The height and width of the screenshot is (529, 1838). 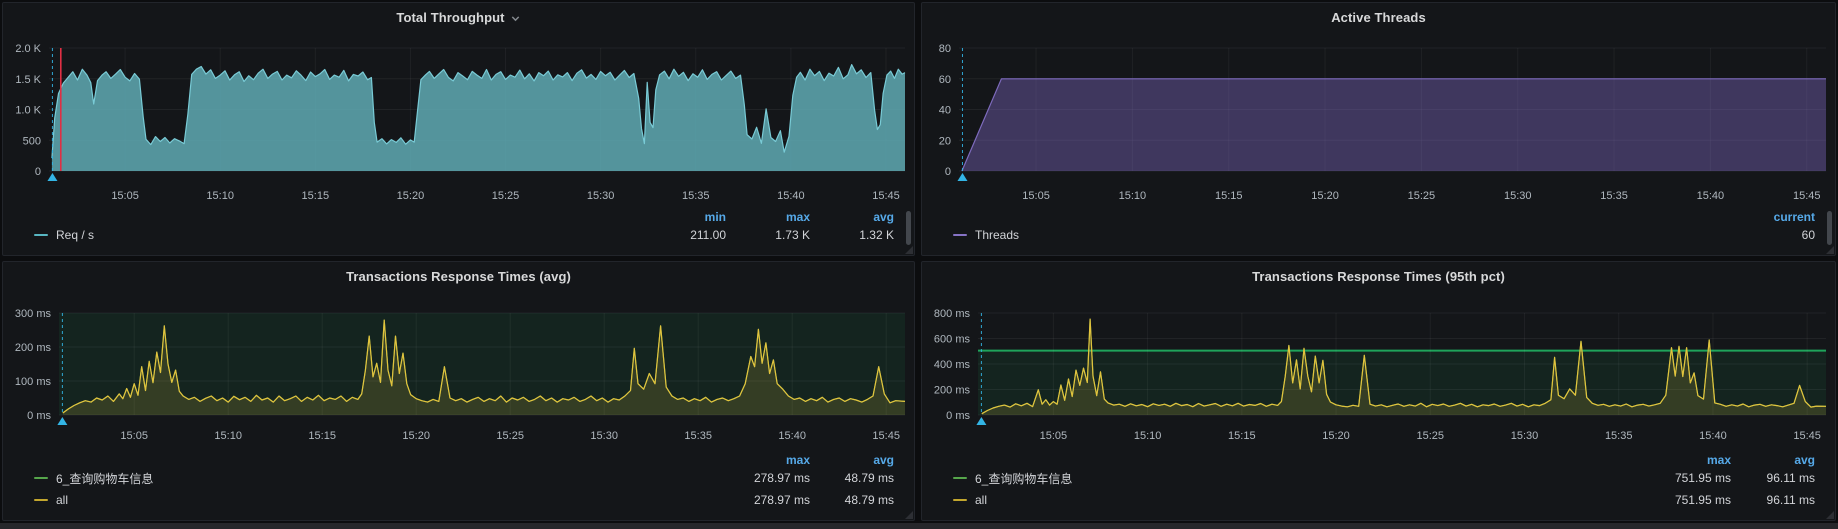 What do you see at coordinates (464, 459) in the screenshot?
I see `legend-header-row: max avg` at bounding box center [464, 459].